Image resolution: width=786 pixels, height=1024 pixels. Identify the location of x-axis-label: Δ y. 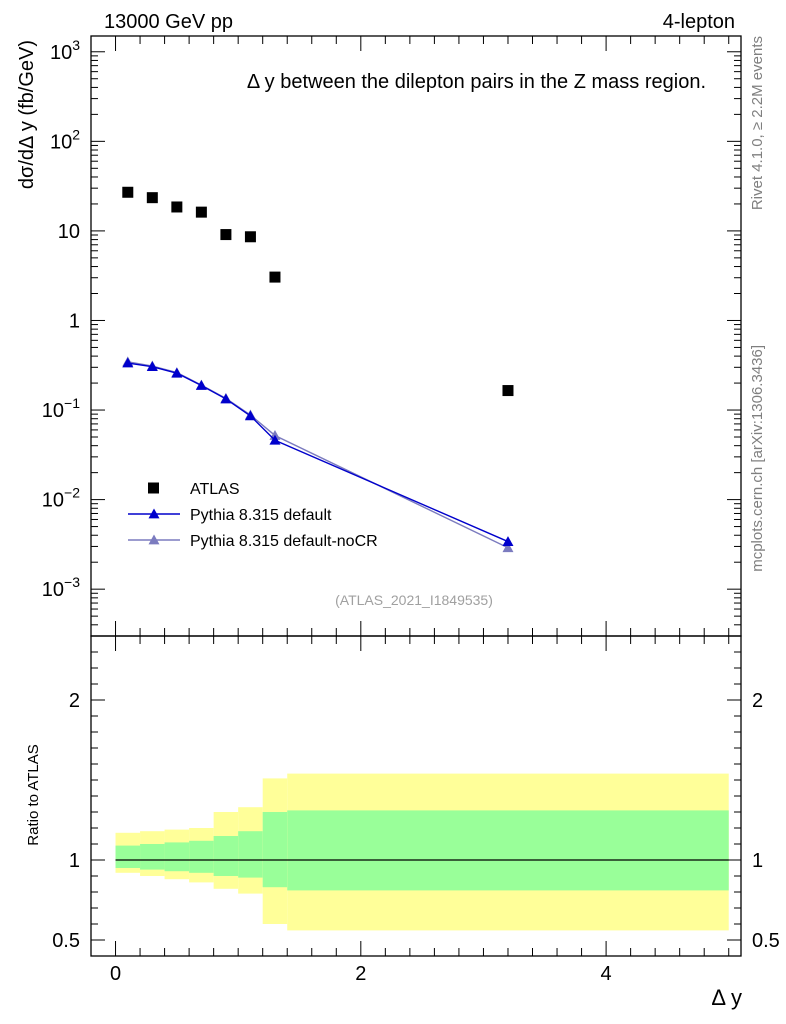
(726, 997).